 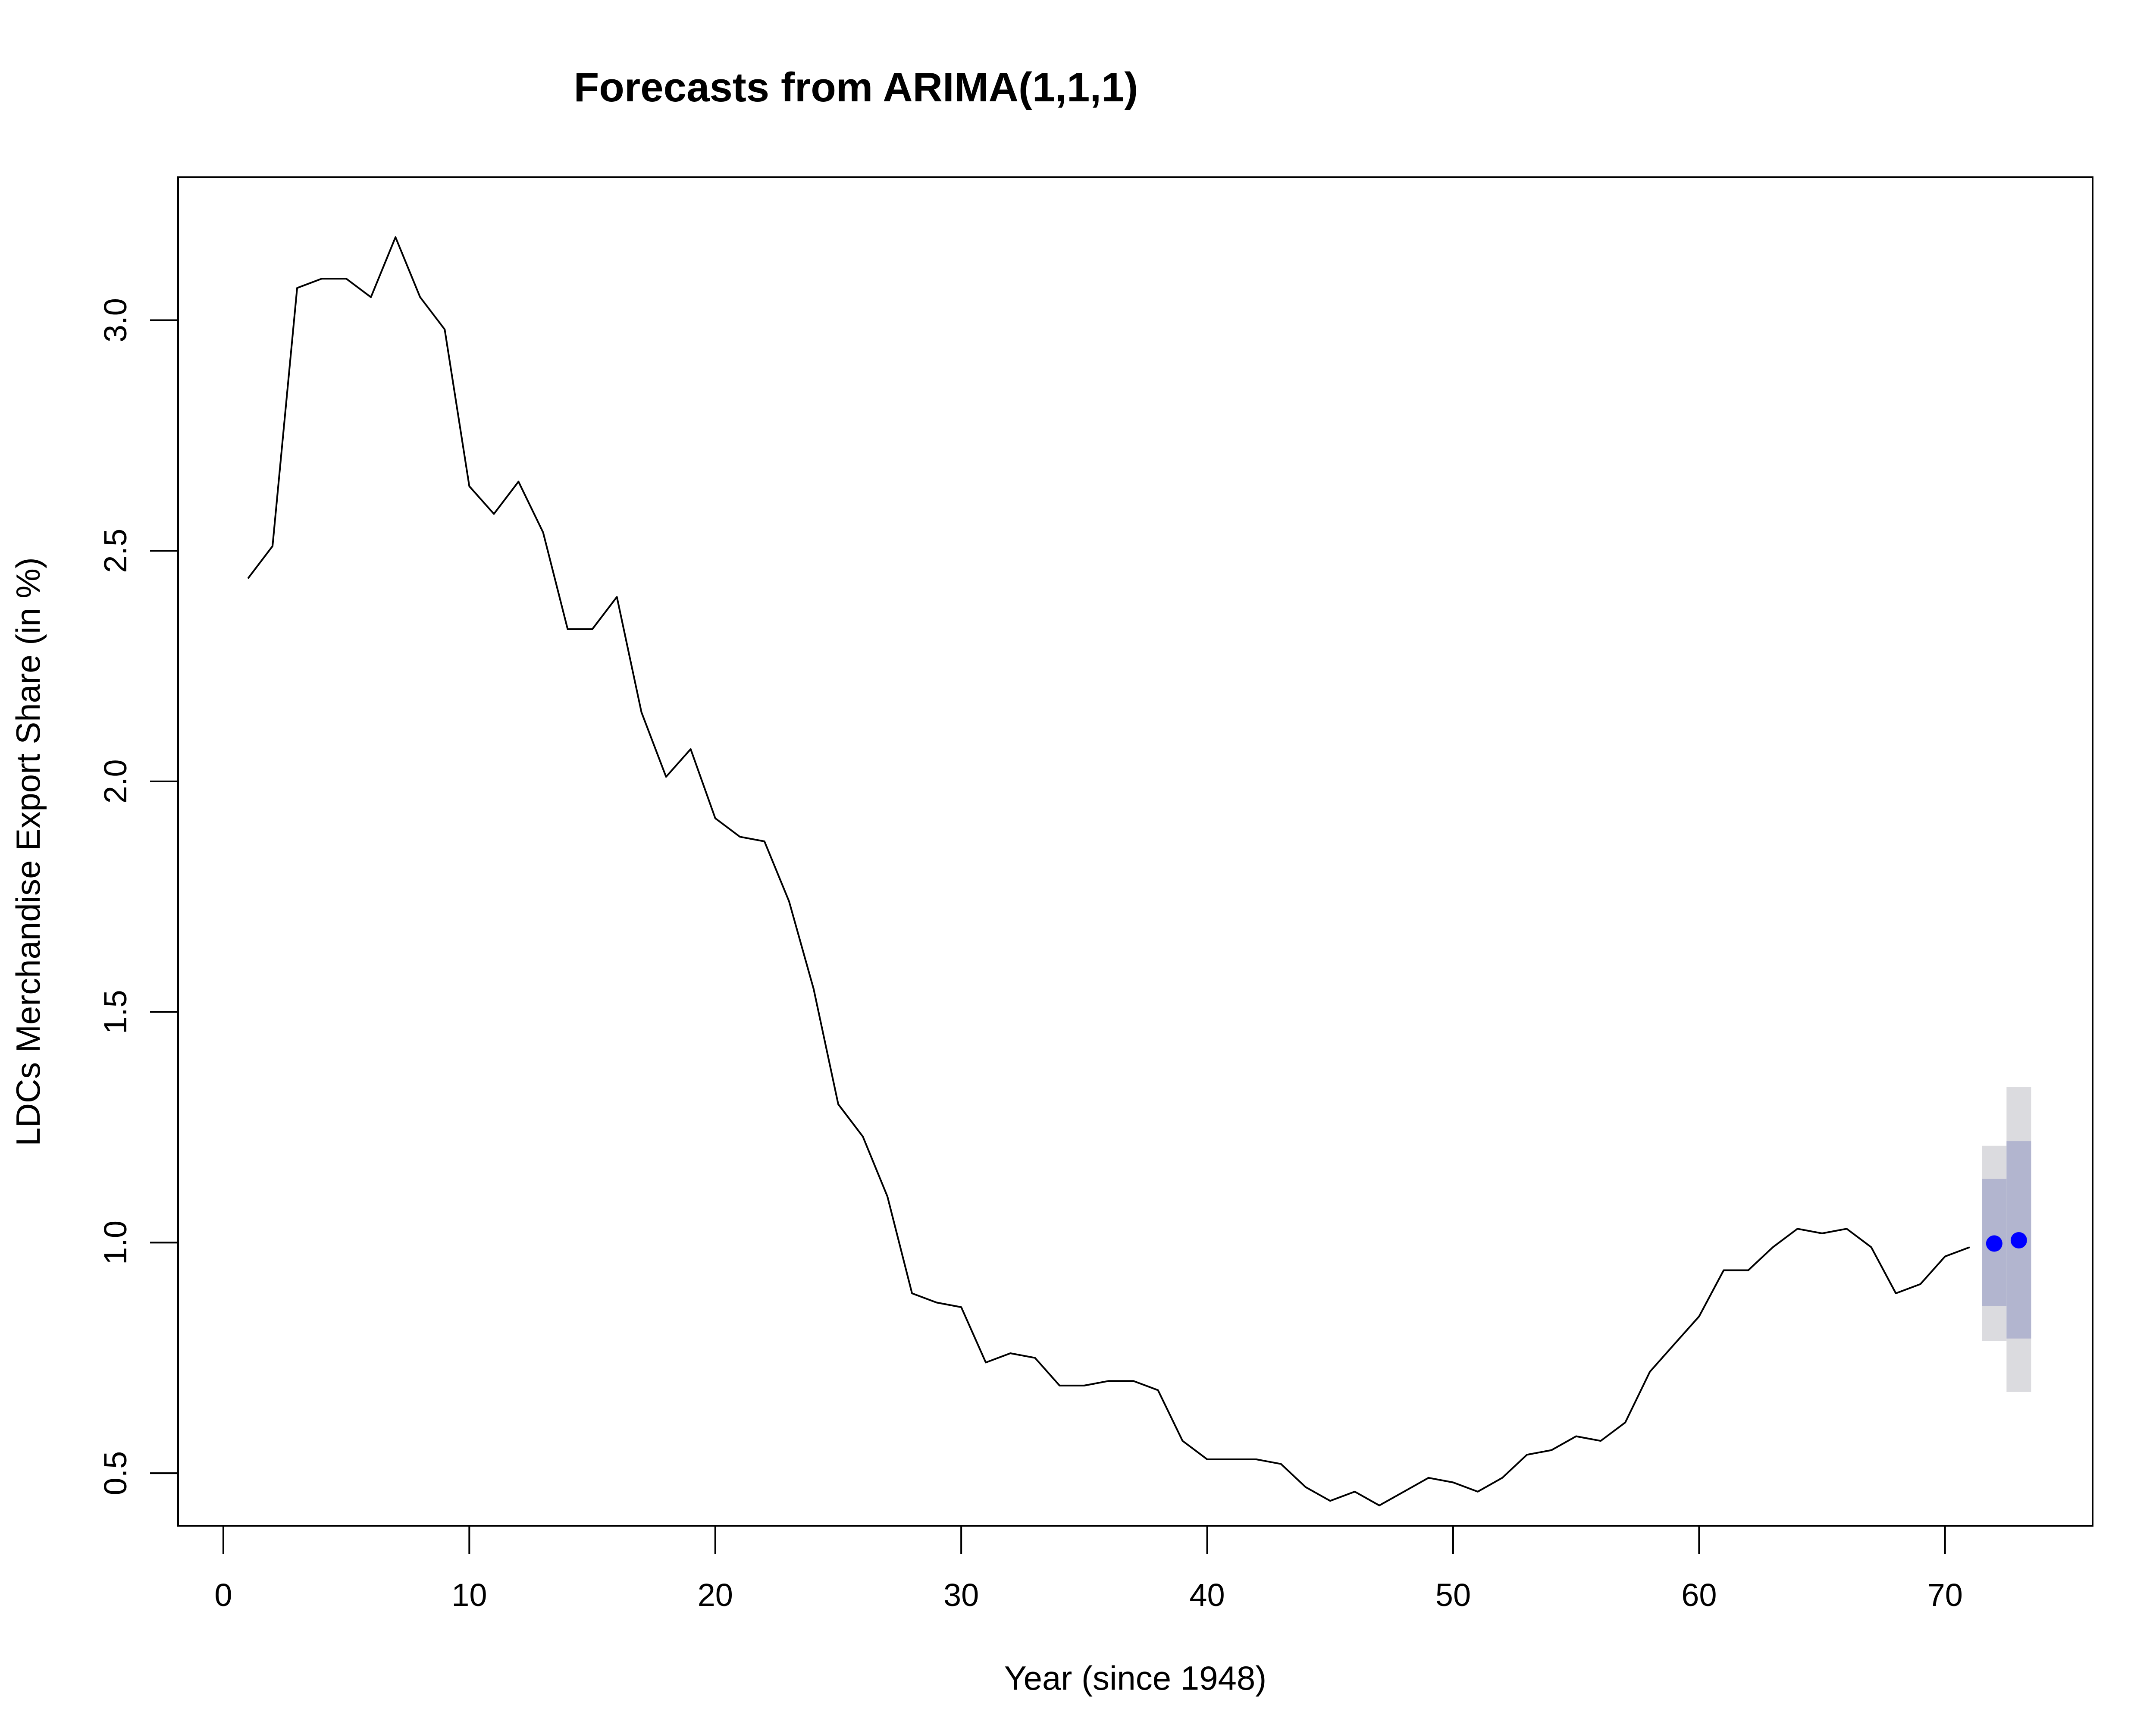 I want to click on y-axis-title: LDCs Merchandise Export Share (in %), so click(x=28, y=852).